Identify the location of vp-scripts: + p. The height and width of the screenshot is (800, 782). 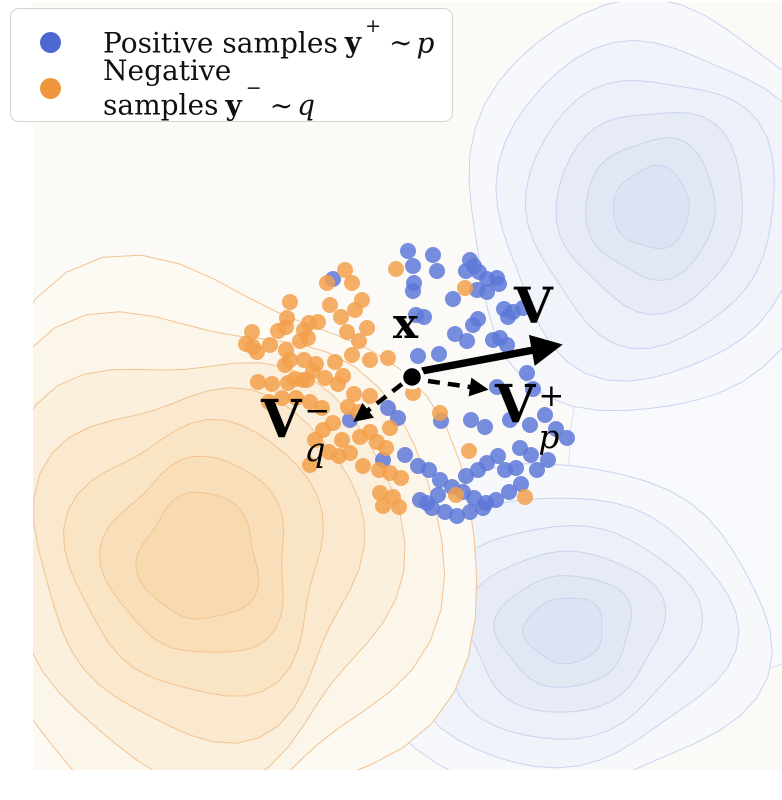
(551, 418).